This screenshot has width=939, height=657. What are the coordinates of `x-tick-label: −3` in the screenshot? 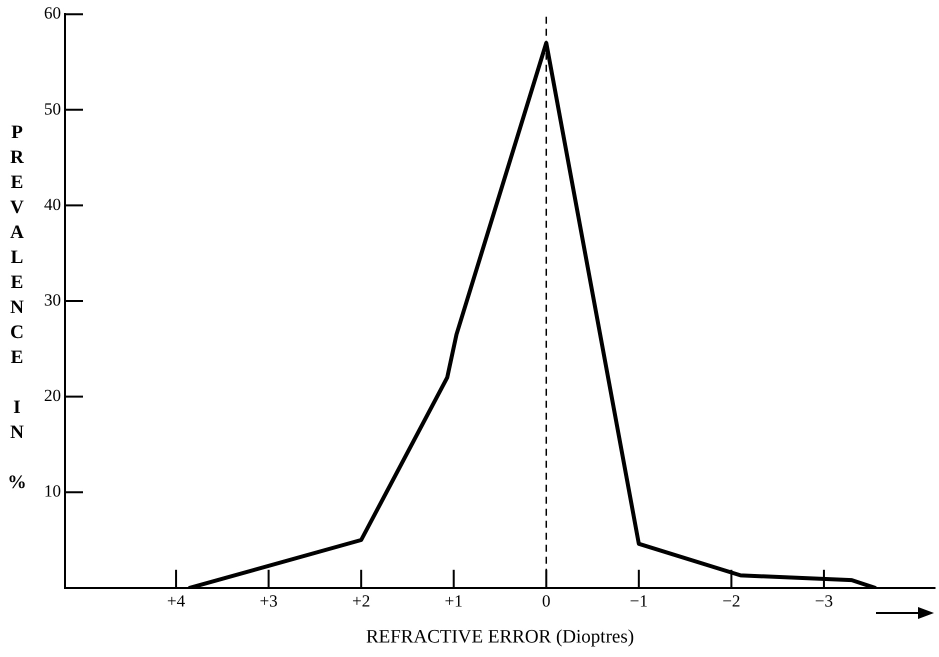 It's located at (823, 600).